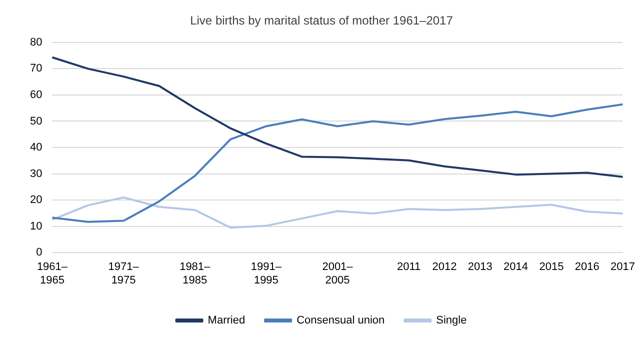 The height and width of the screenshot is (340, 643). I want to click on legend-label: Single, so click(451, 320).